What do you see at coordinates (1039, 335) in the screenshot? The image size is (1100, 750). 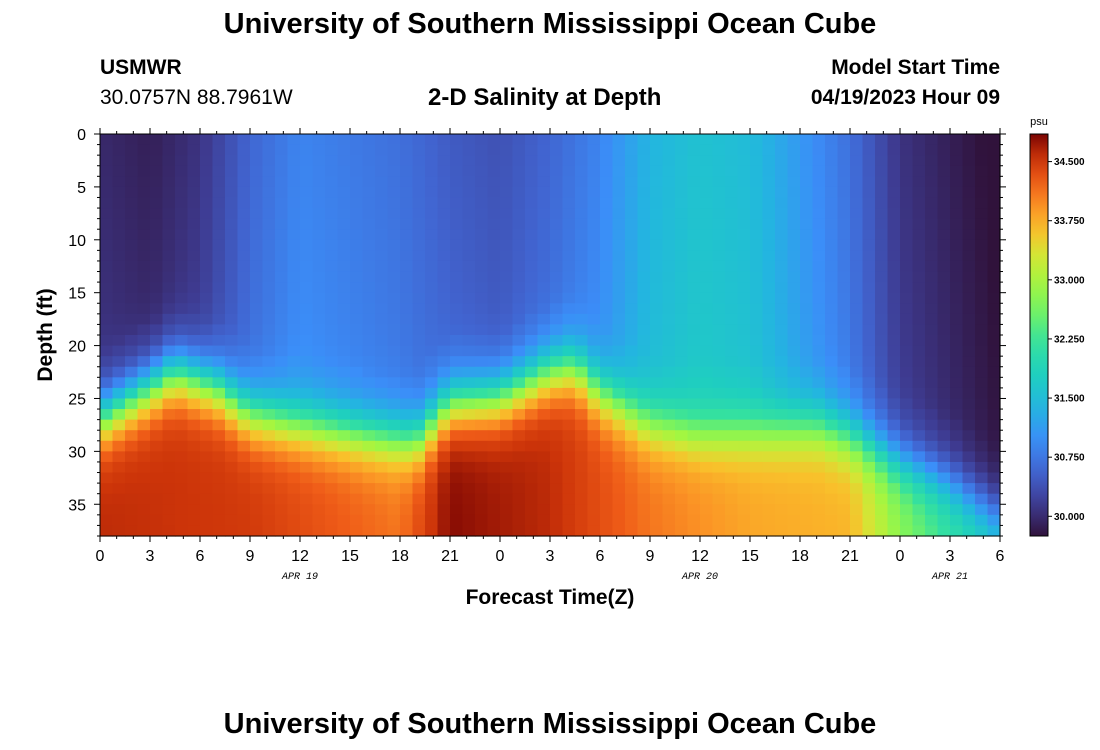 I see `colorbar-gradient` at bounding box center [1039, 335].